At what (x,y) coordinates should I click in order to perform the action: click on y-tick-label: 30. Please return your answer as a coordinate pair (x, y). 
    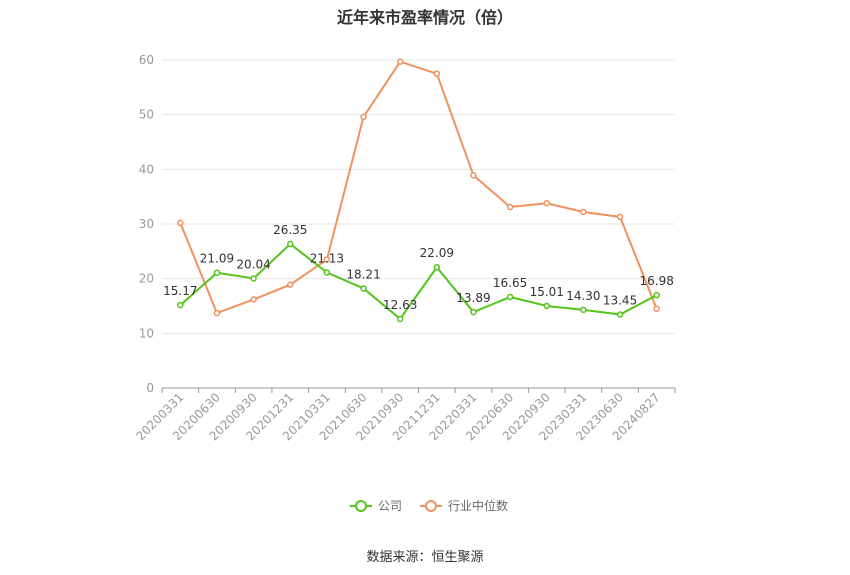
    Looking at the image, I should click on (146, 224).